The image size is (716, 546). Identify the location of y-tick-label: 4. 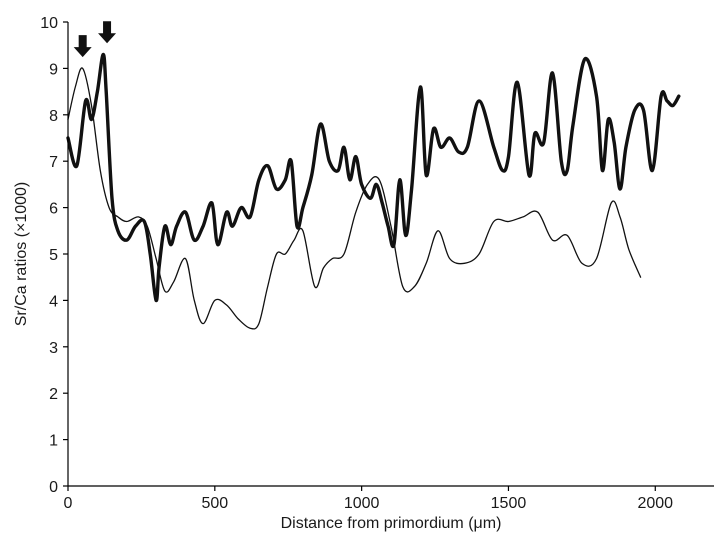
(53, 301).